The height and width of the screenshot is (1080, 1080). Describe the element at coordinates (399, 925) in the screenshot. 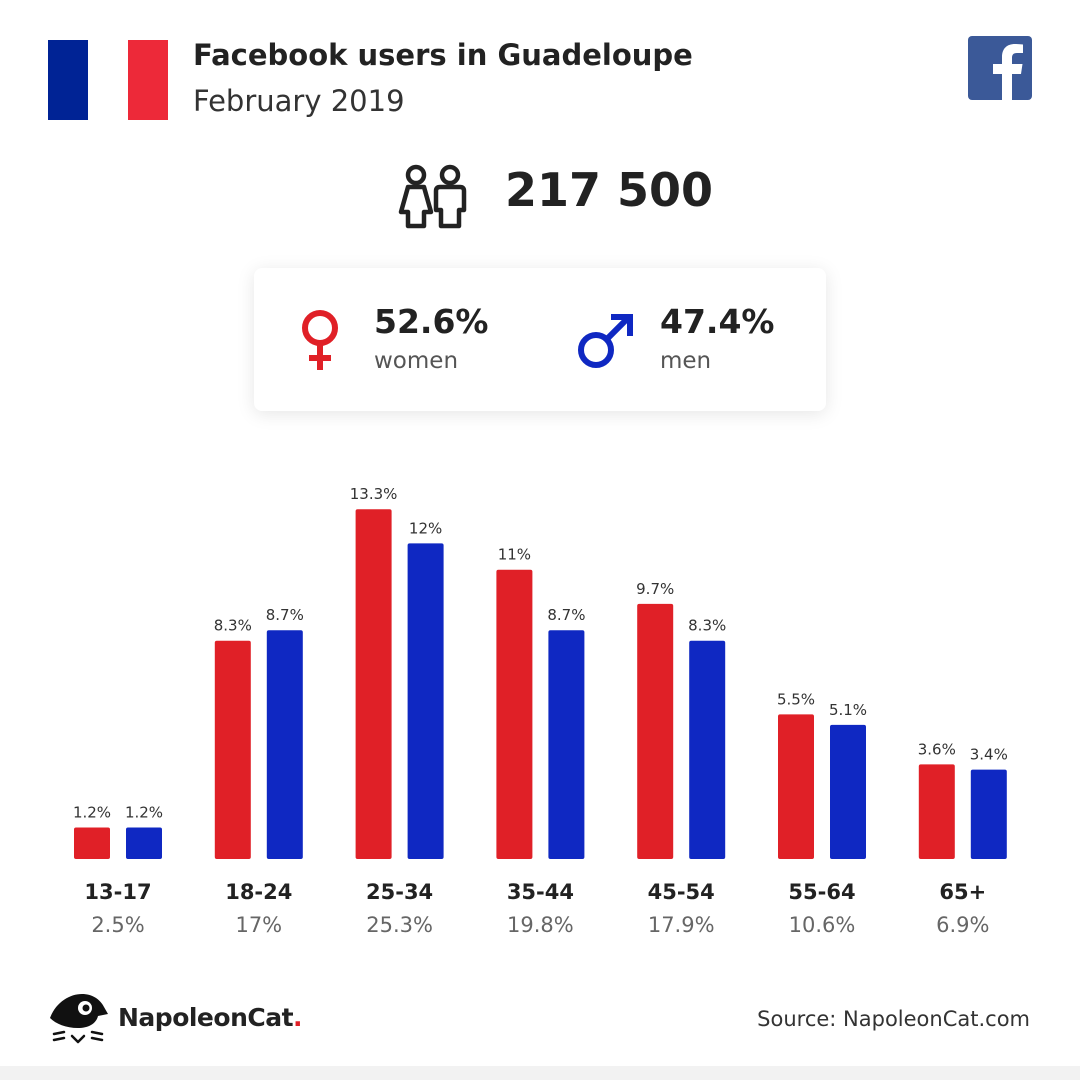

I see `category-total-25-34: 25.3%` at that location.